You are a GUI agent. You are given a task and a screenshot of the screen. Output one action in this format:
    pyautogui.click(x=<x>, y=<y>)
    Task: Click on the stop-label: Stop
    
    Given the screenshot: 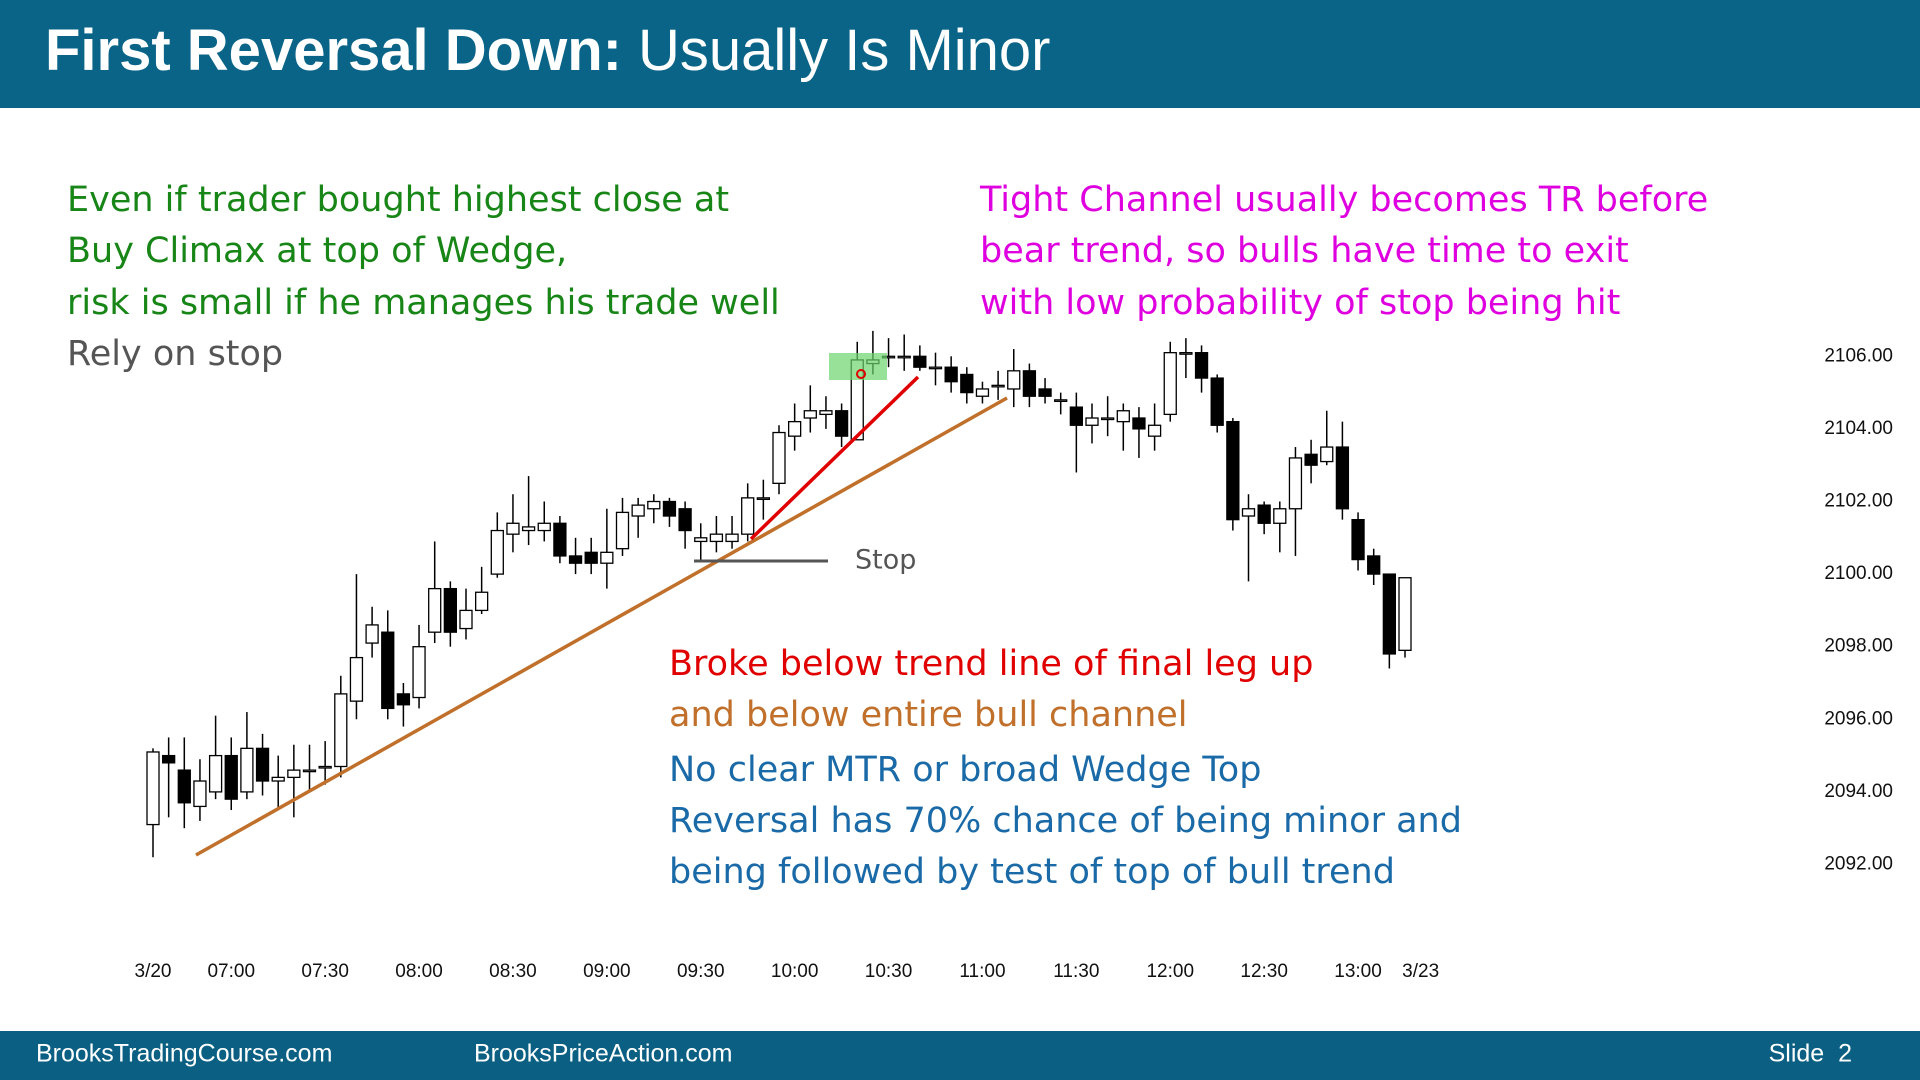 What is the action you would take?
    pyautogui.click(x=885, y=560)
    